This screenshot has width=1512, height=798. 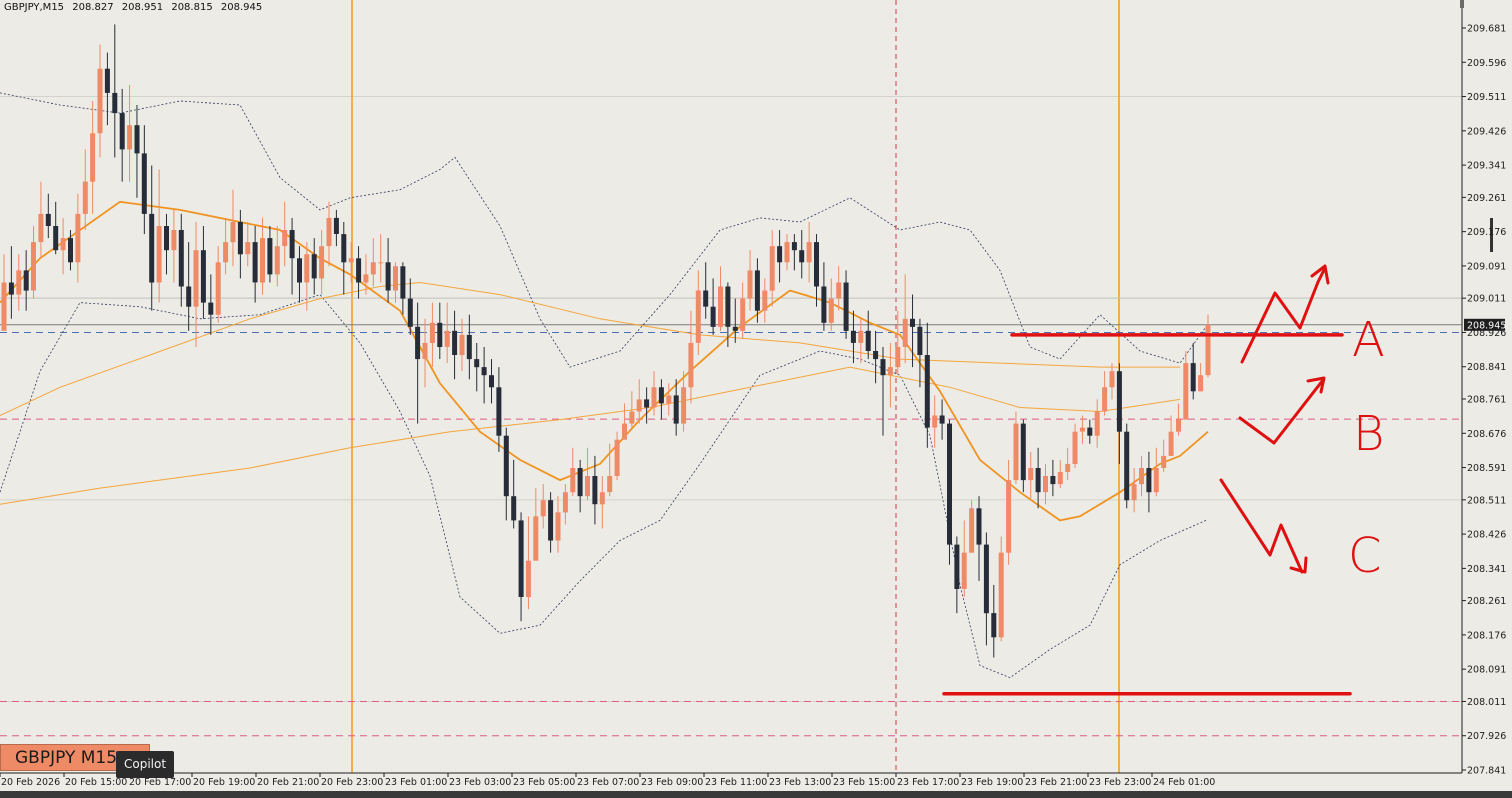 What do you see at coordinates (480, 782) in the screenshot?
I see `time-tick-label: 23 Feb 03:00` at bounding box center [480, 782].